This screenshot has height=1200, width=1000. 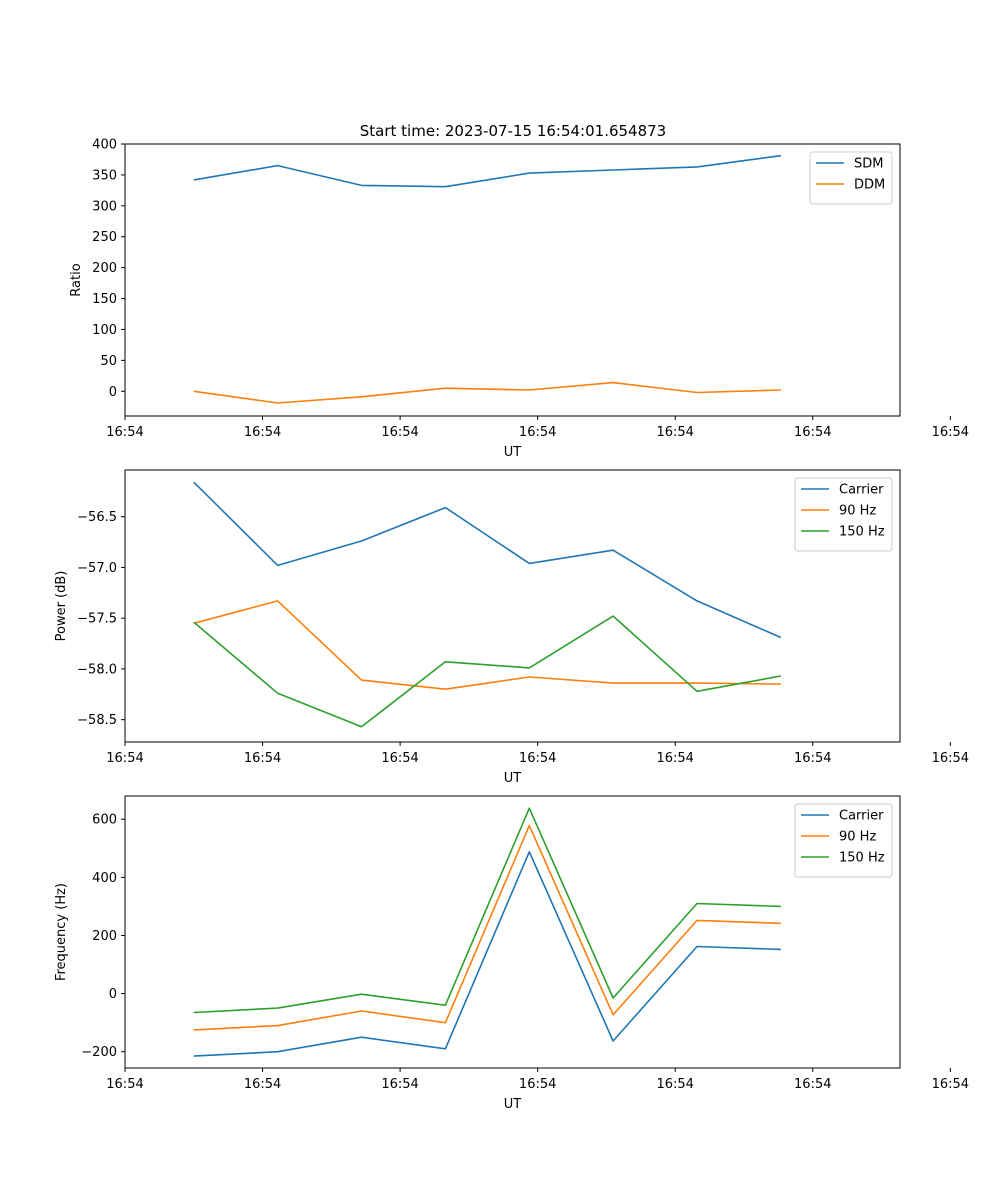 What do you see at coordinates (97, 619) in the screenshot?
I see `power-y-tick-label: −57.5` at bounding box center [97, 619].